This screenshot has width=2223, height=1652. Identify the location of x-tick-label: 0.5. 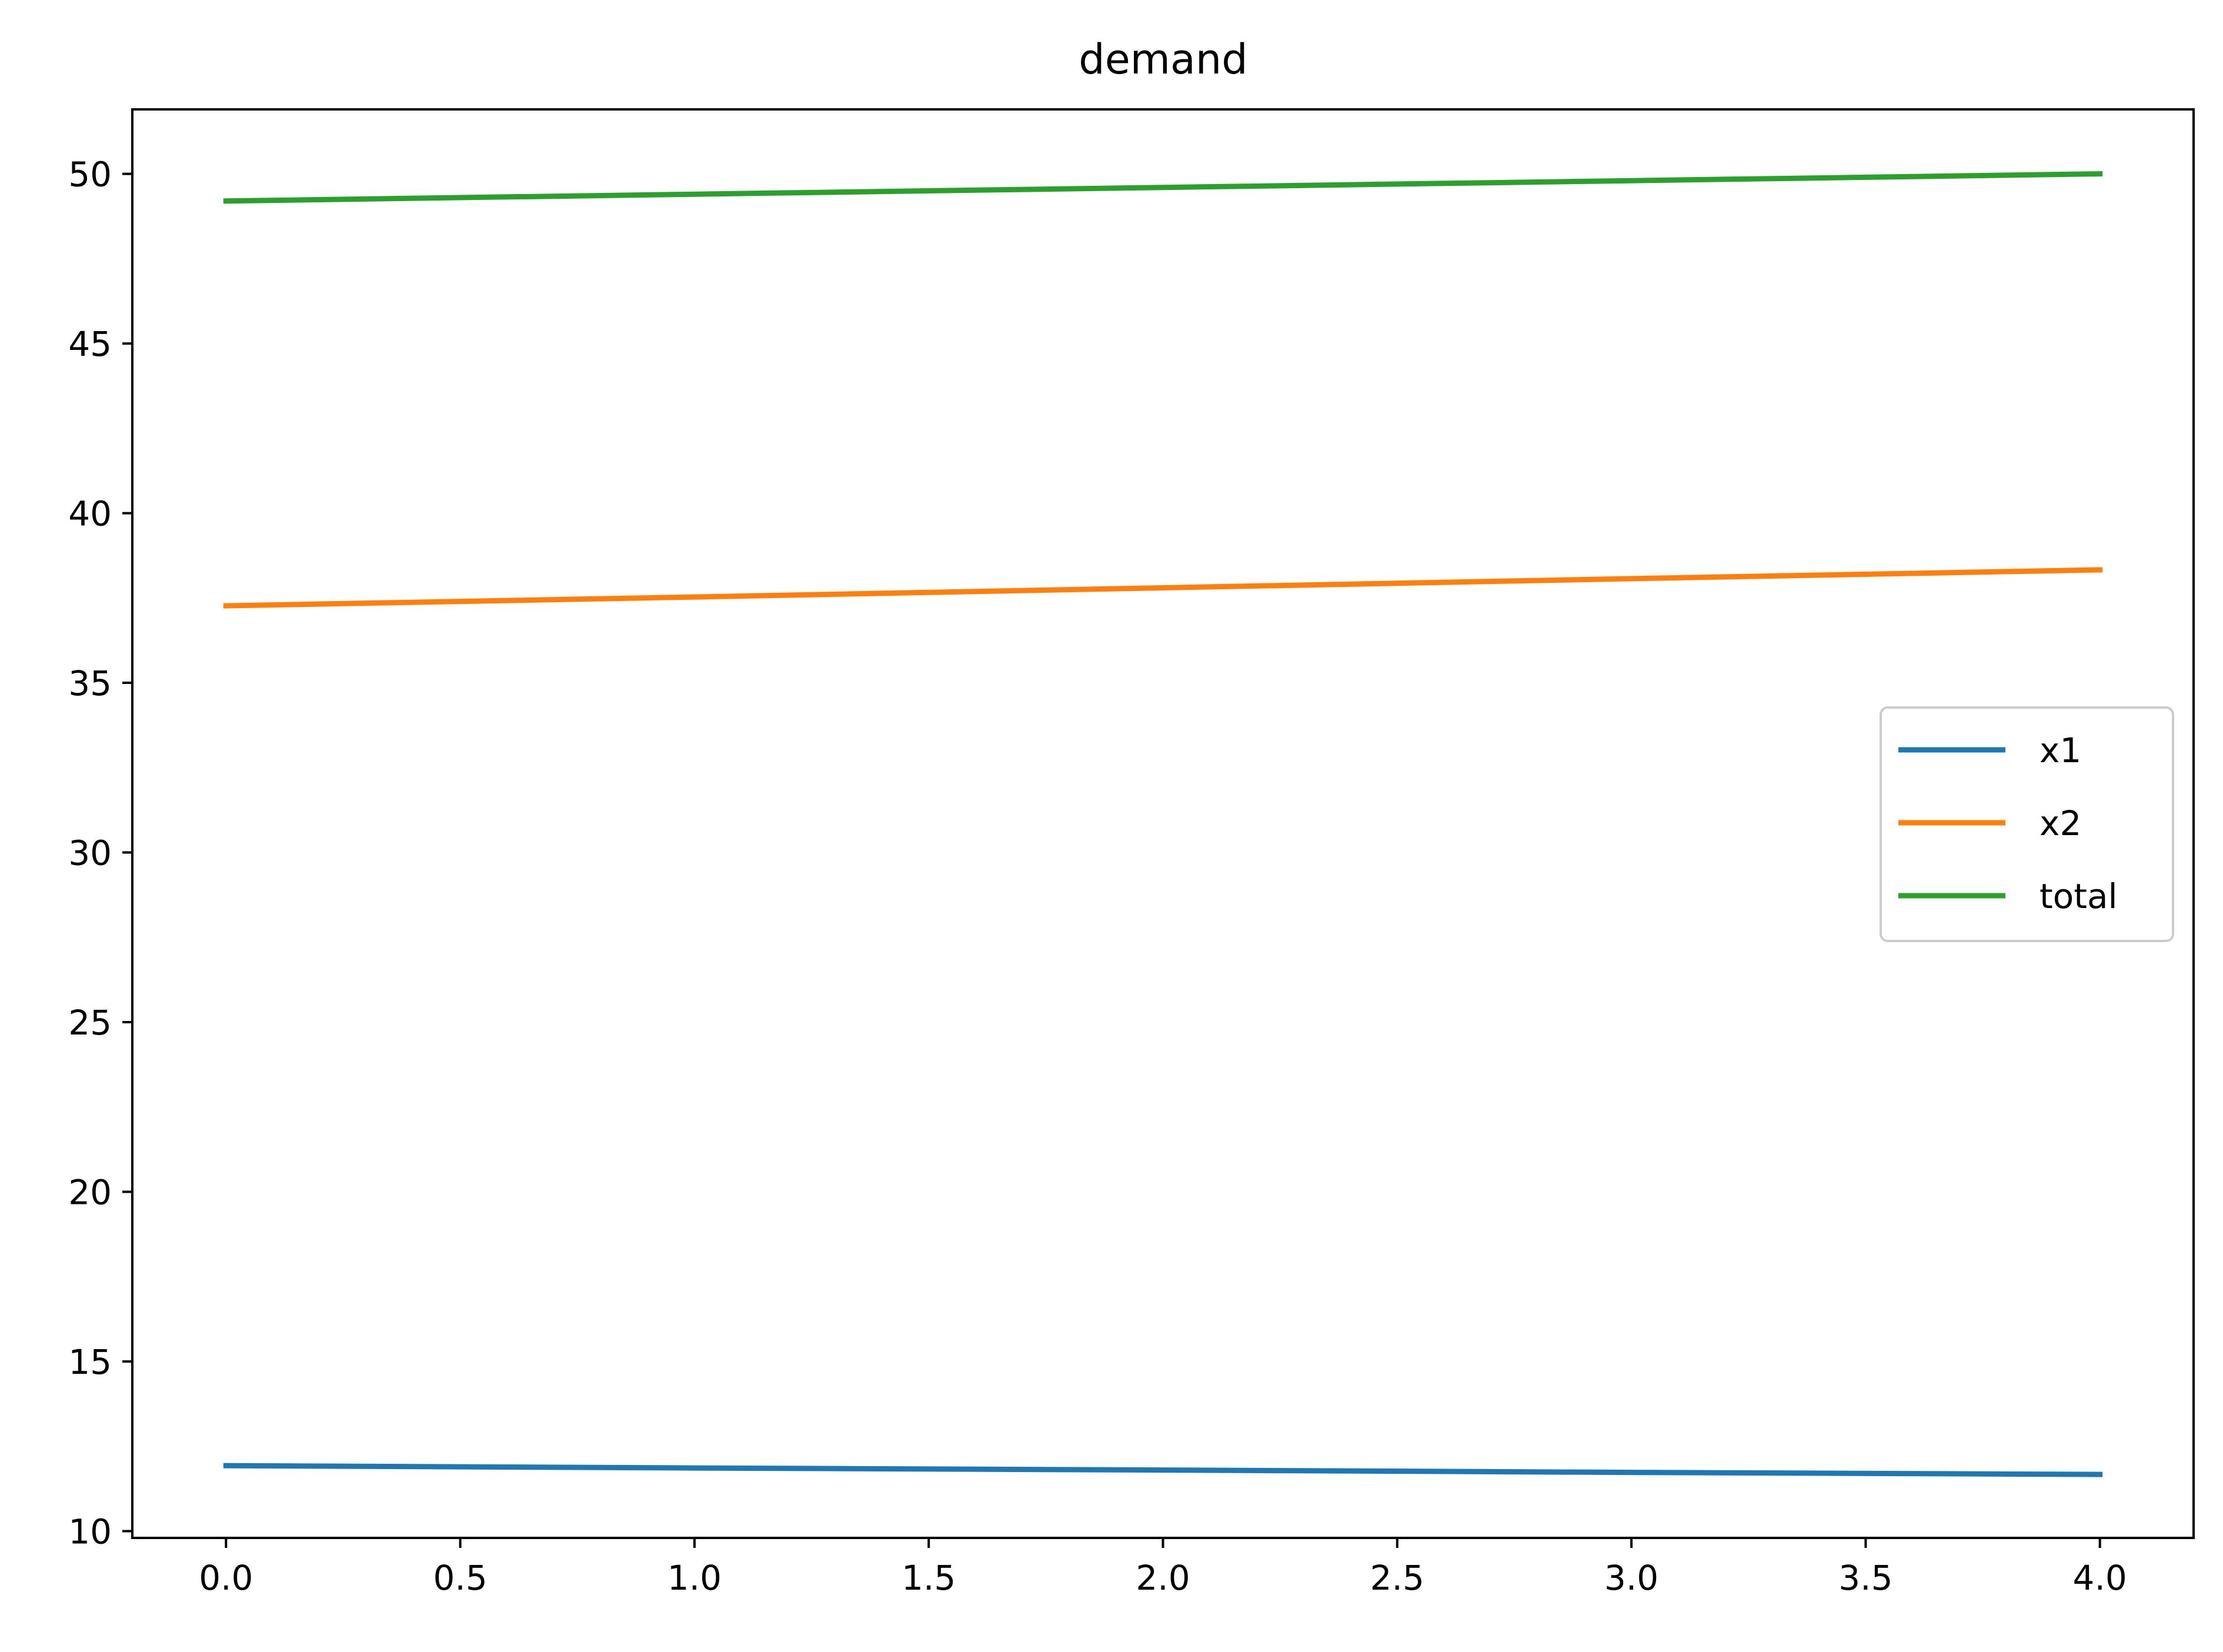
(460, 1578).